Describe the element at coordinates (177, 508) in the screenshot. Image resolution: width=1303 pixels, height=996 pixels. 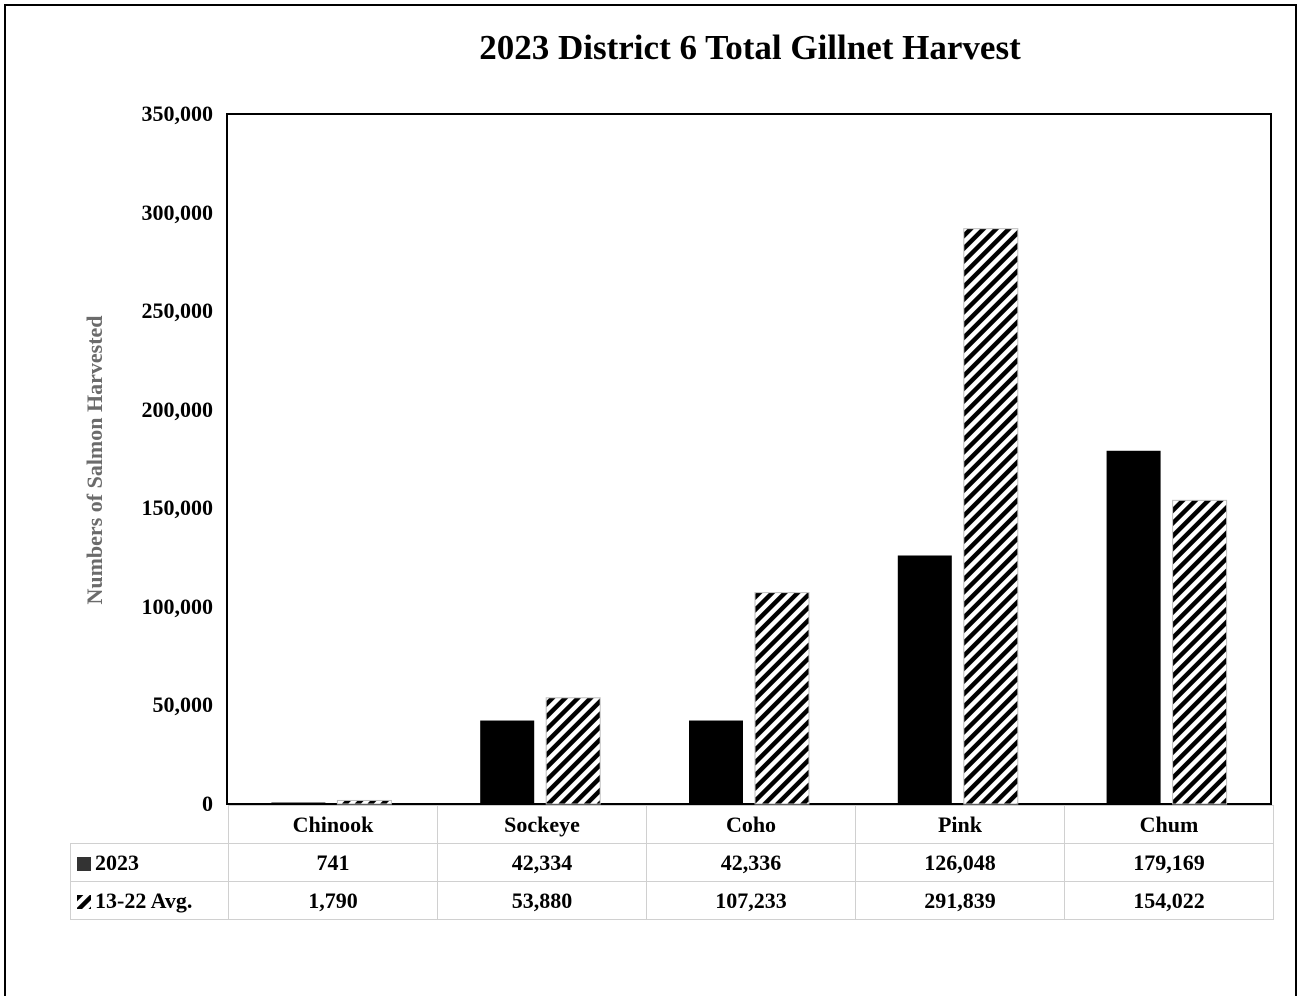
I see `y-tick-label: 150,000` at that location.